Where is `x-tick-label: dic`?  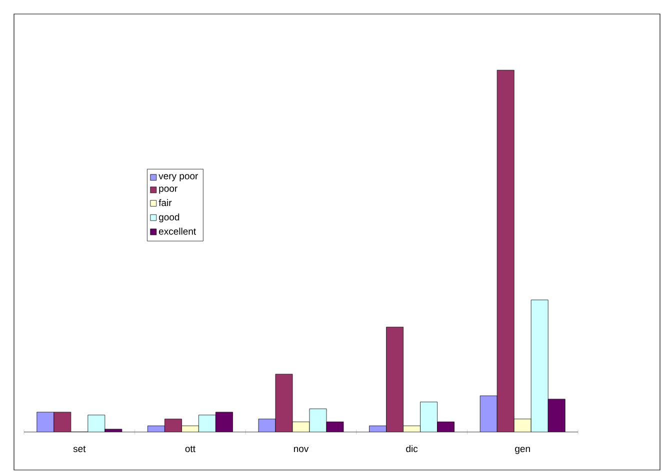
x-tick-label: dic is located at coordinates (412, 448).